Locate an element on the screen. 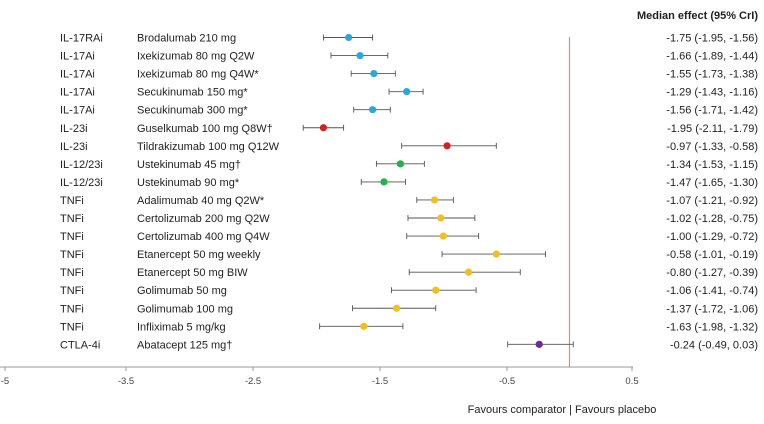 This screenshot has height=424, width=764. treatment-label: Ixekizumab 80 mg Q4W* is located at coordinates (198, 75).